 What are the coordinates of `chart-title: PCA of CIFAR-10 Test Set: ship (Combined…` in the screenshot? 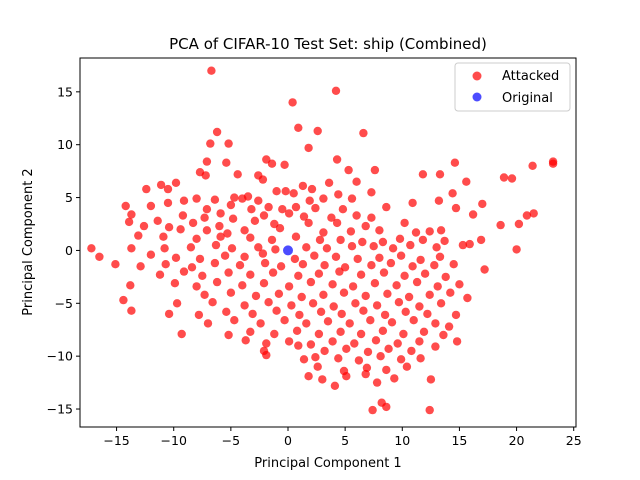 It's located at (328, 44).